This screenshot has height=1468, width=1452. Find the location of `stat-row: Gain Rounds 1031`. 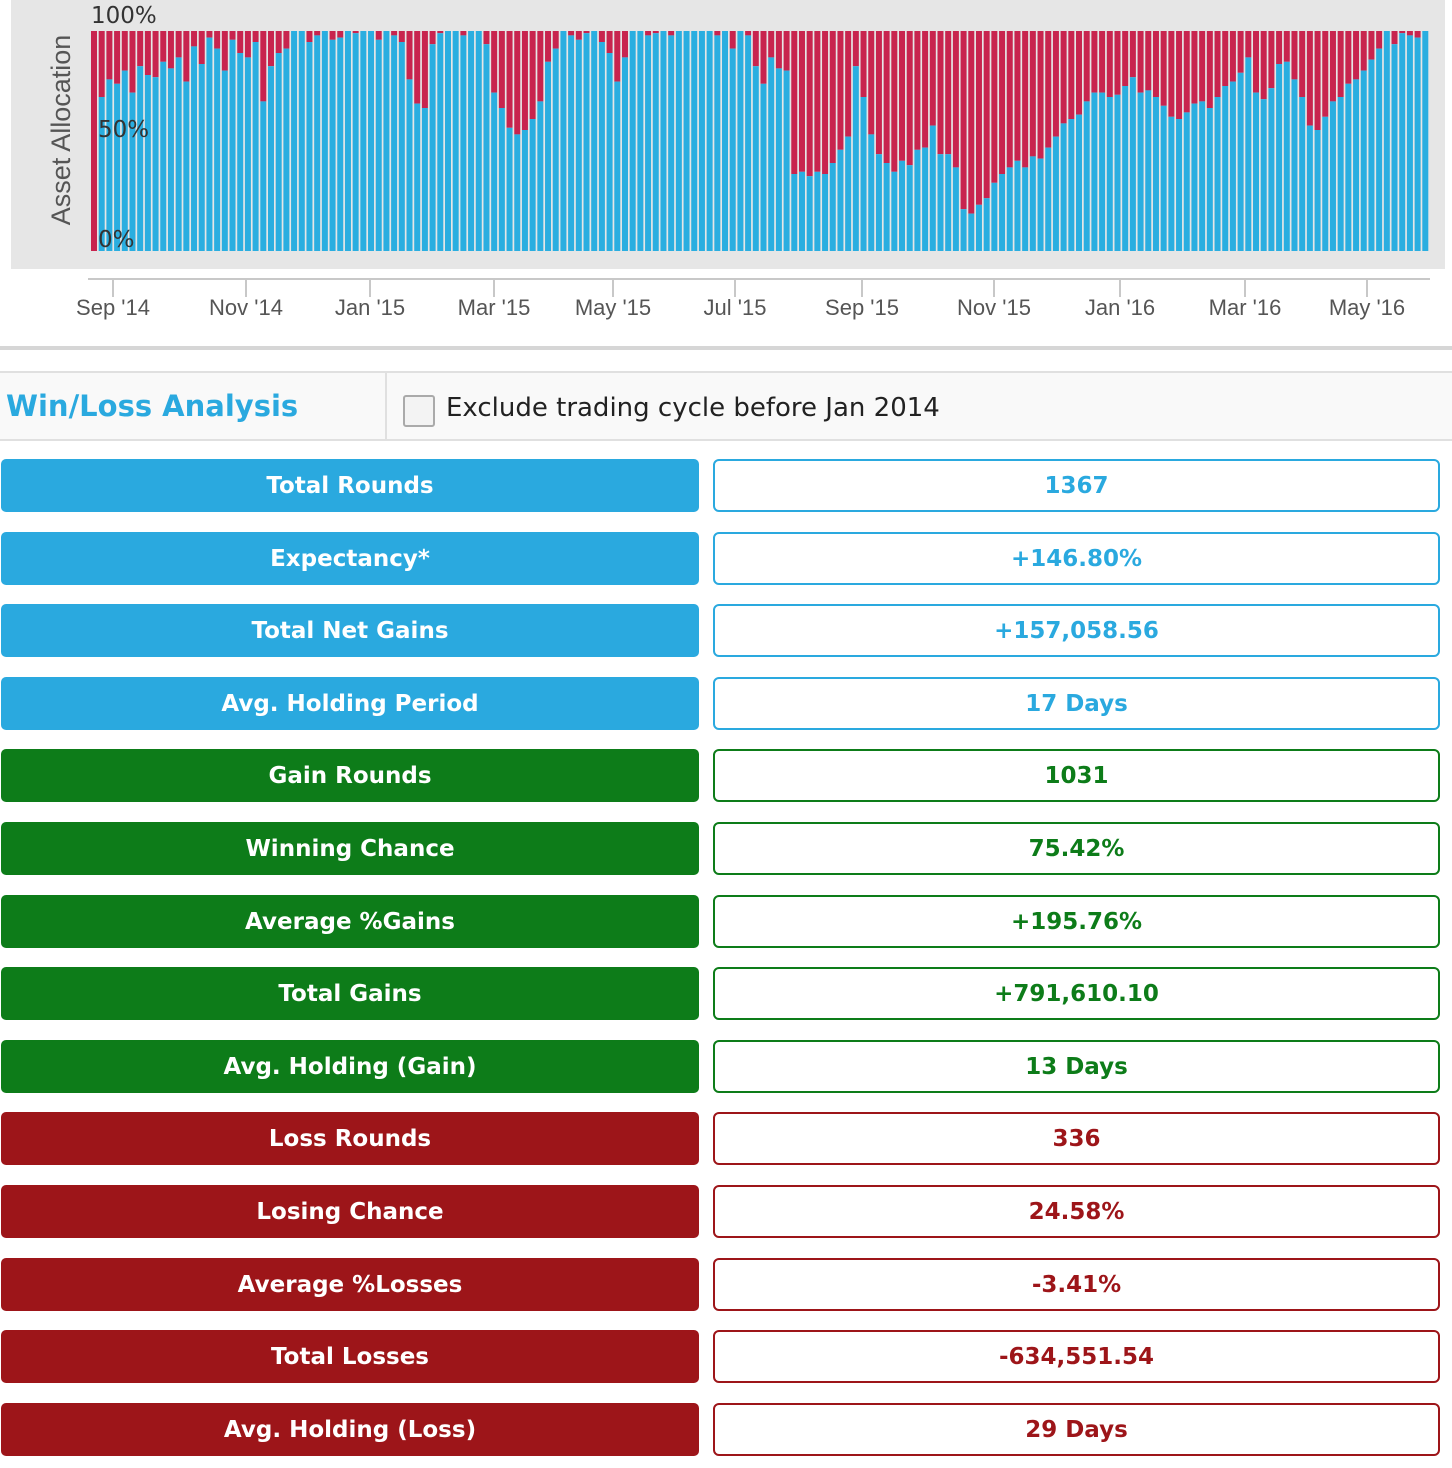

stat-row: Gain Rounds 1031 is located at coordinates (726, 775).